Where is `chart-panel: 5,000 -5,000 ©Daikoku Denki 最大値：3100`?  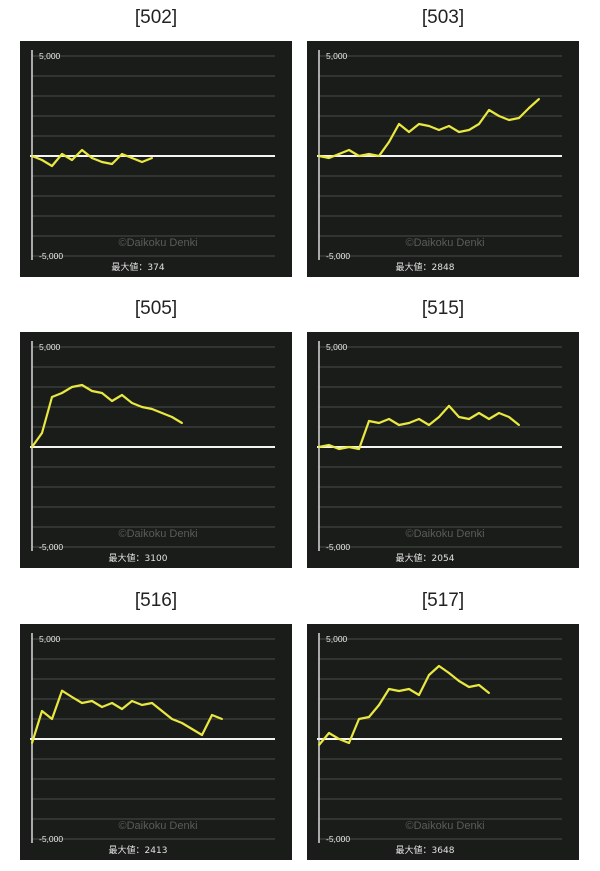 chart-panel: 5,000 -5,000 ©Daikoku Denki 最大値：3100 is located at coordinates (156, 450).